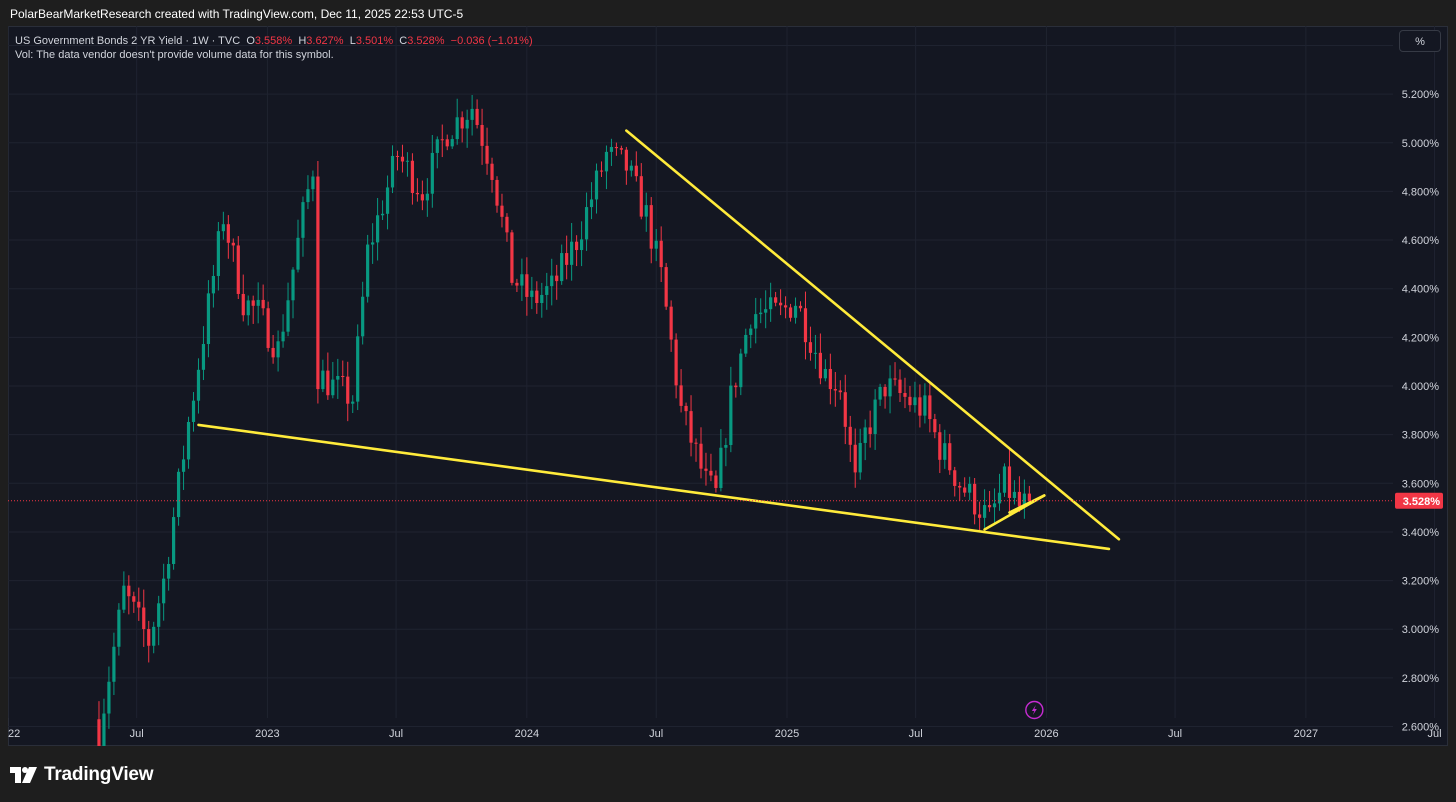 This screenshot has width=1456, height=802. What do you see at coordinates (1306, 734) in the screenshot?
I see `x-tick-label: 2027` at bounding box center [1306, 734].